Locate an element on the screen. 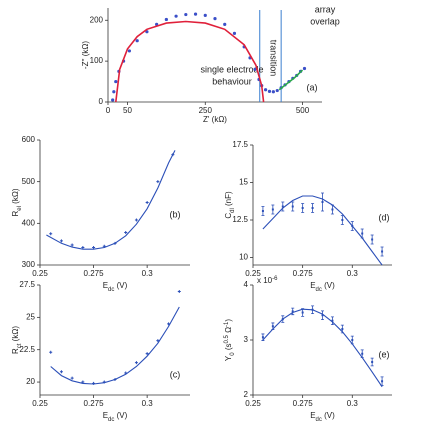  annotation: (d) is located at coordinates (384, 217).